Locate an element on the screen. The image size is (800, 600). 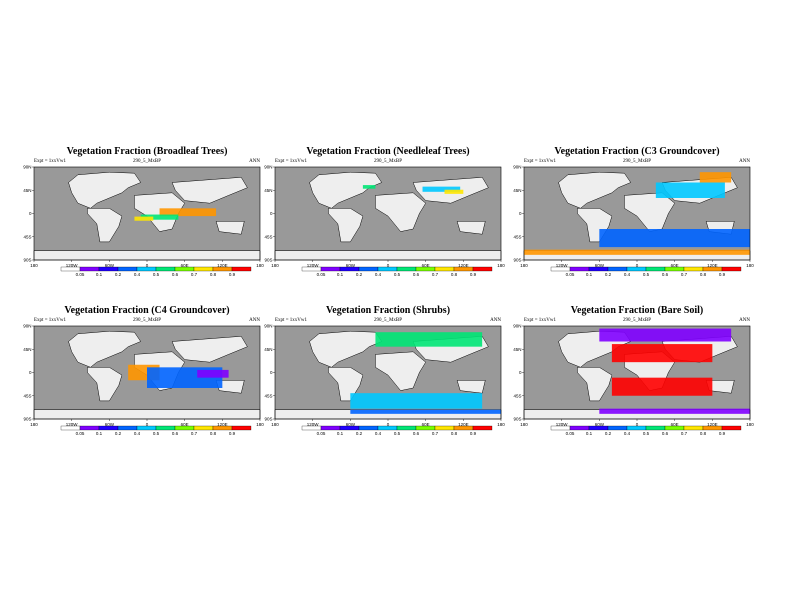
y-tick-label: 90S is located at coordinates (268, 260).